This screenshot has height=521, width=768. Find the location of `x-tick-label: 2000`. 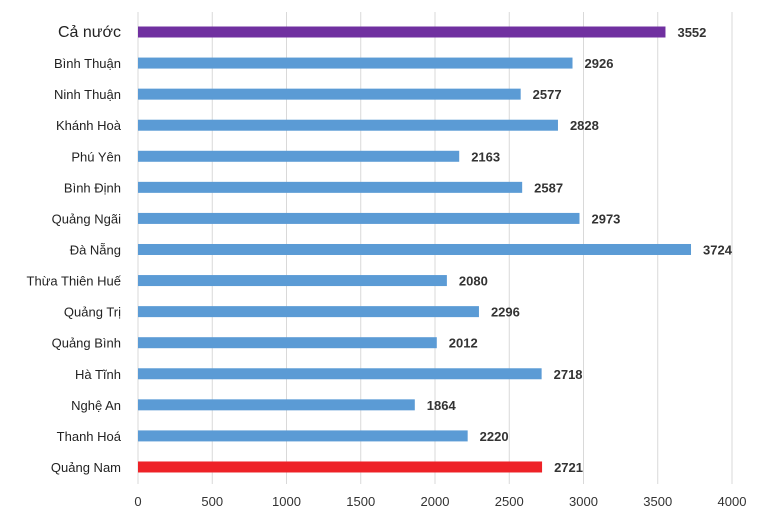

x-tick-label: 2000 is located at coordinates (435, 501).